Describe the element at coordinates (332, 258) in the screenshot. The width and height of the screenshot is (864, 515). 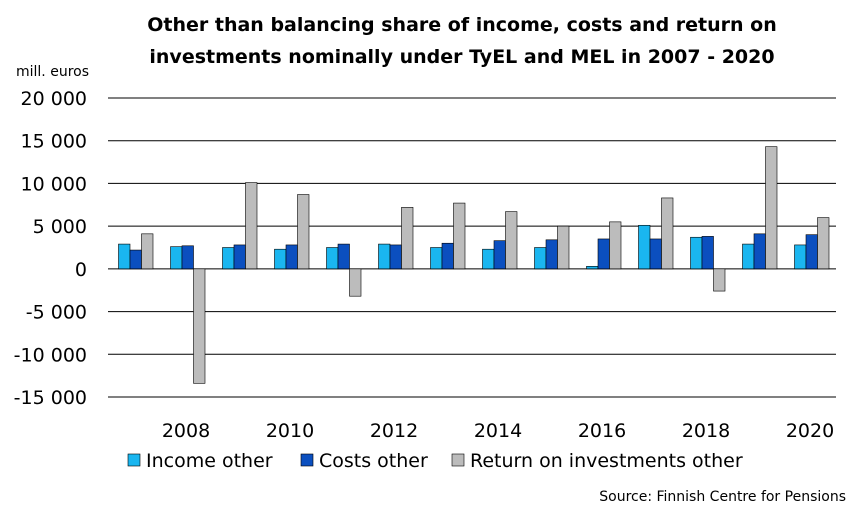
I see `bar-income-other-2011` at that location.